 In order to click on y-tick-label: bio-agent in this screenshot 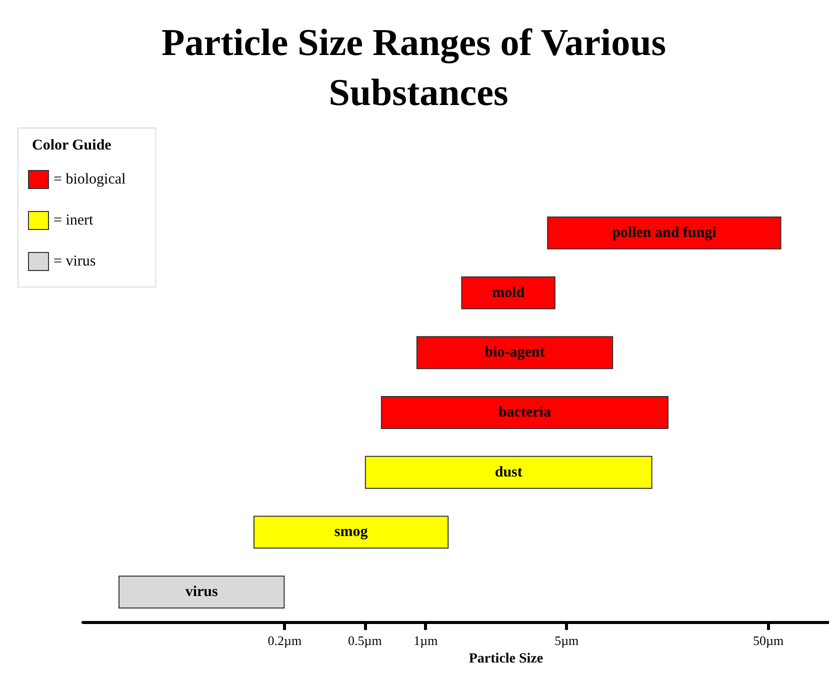, I will do `click(514, 352)`.